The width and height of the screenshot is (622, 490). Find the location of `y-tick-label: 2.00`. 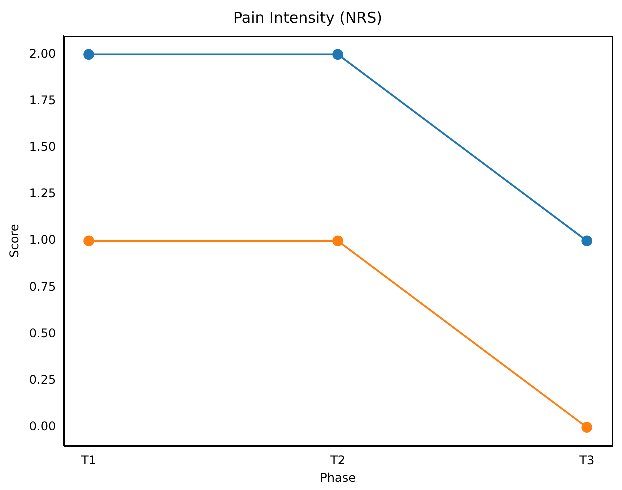

y-tick-label: 2.00 is located at coordinates (42, 53).